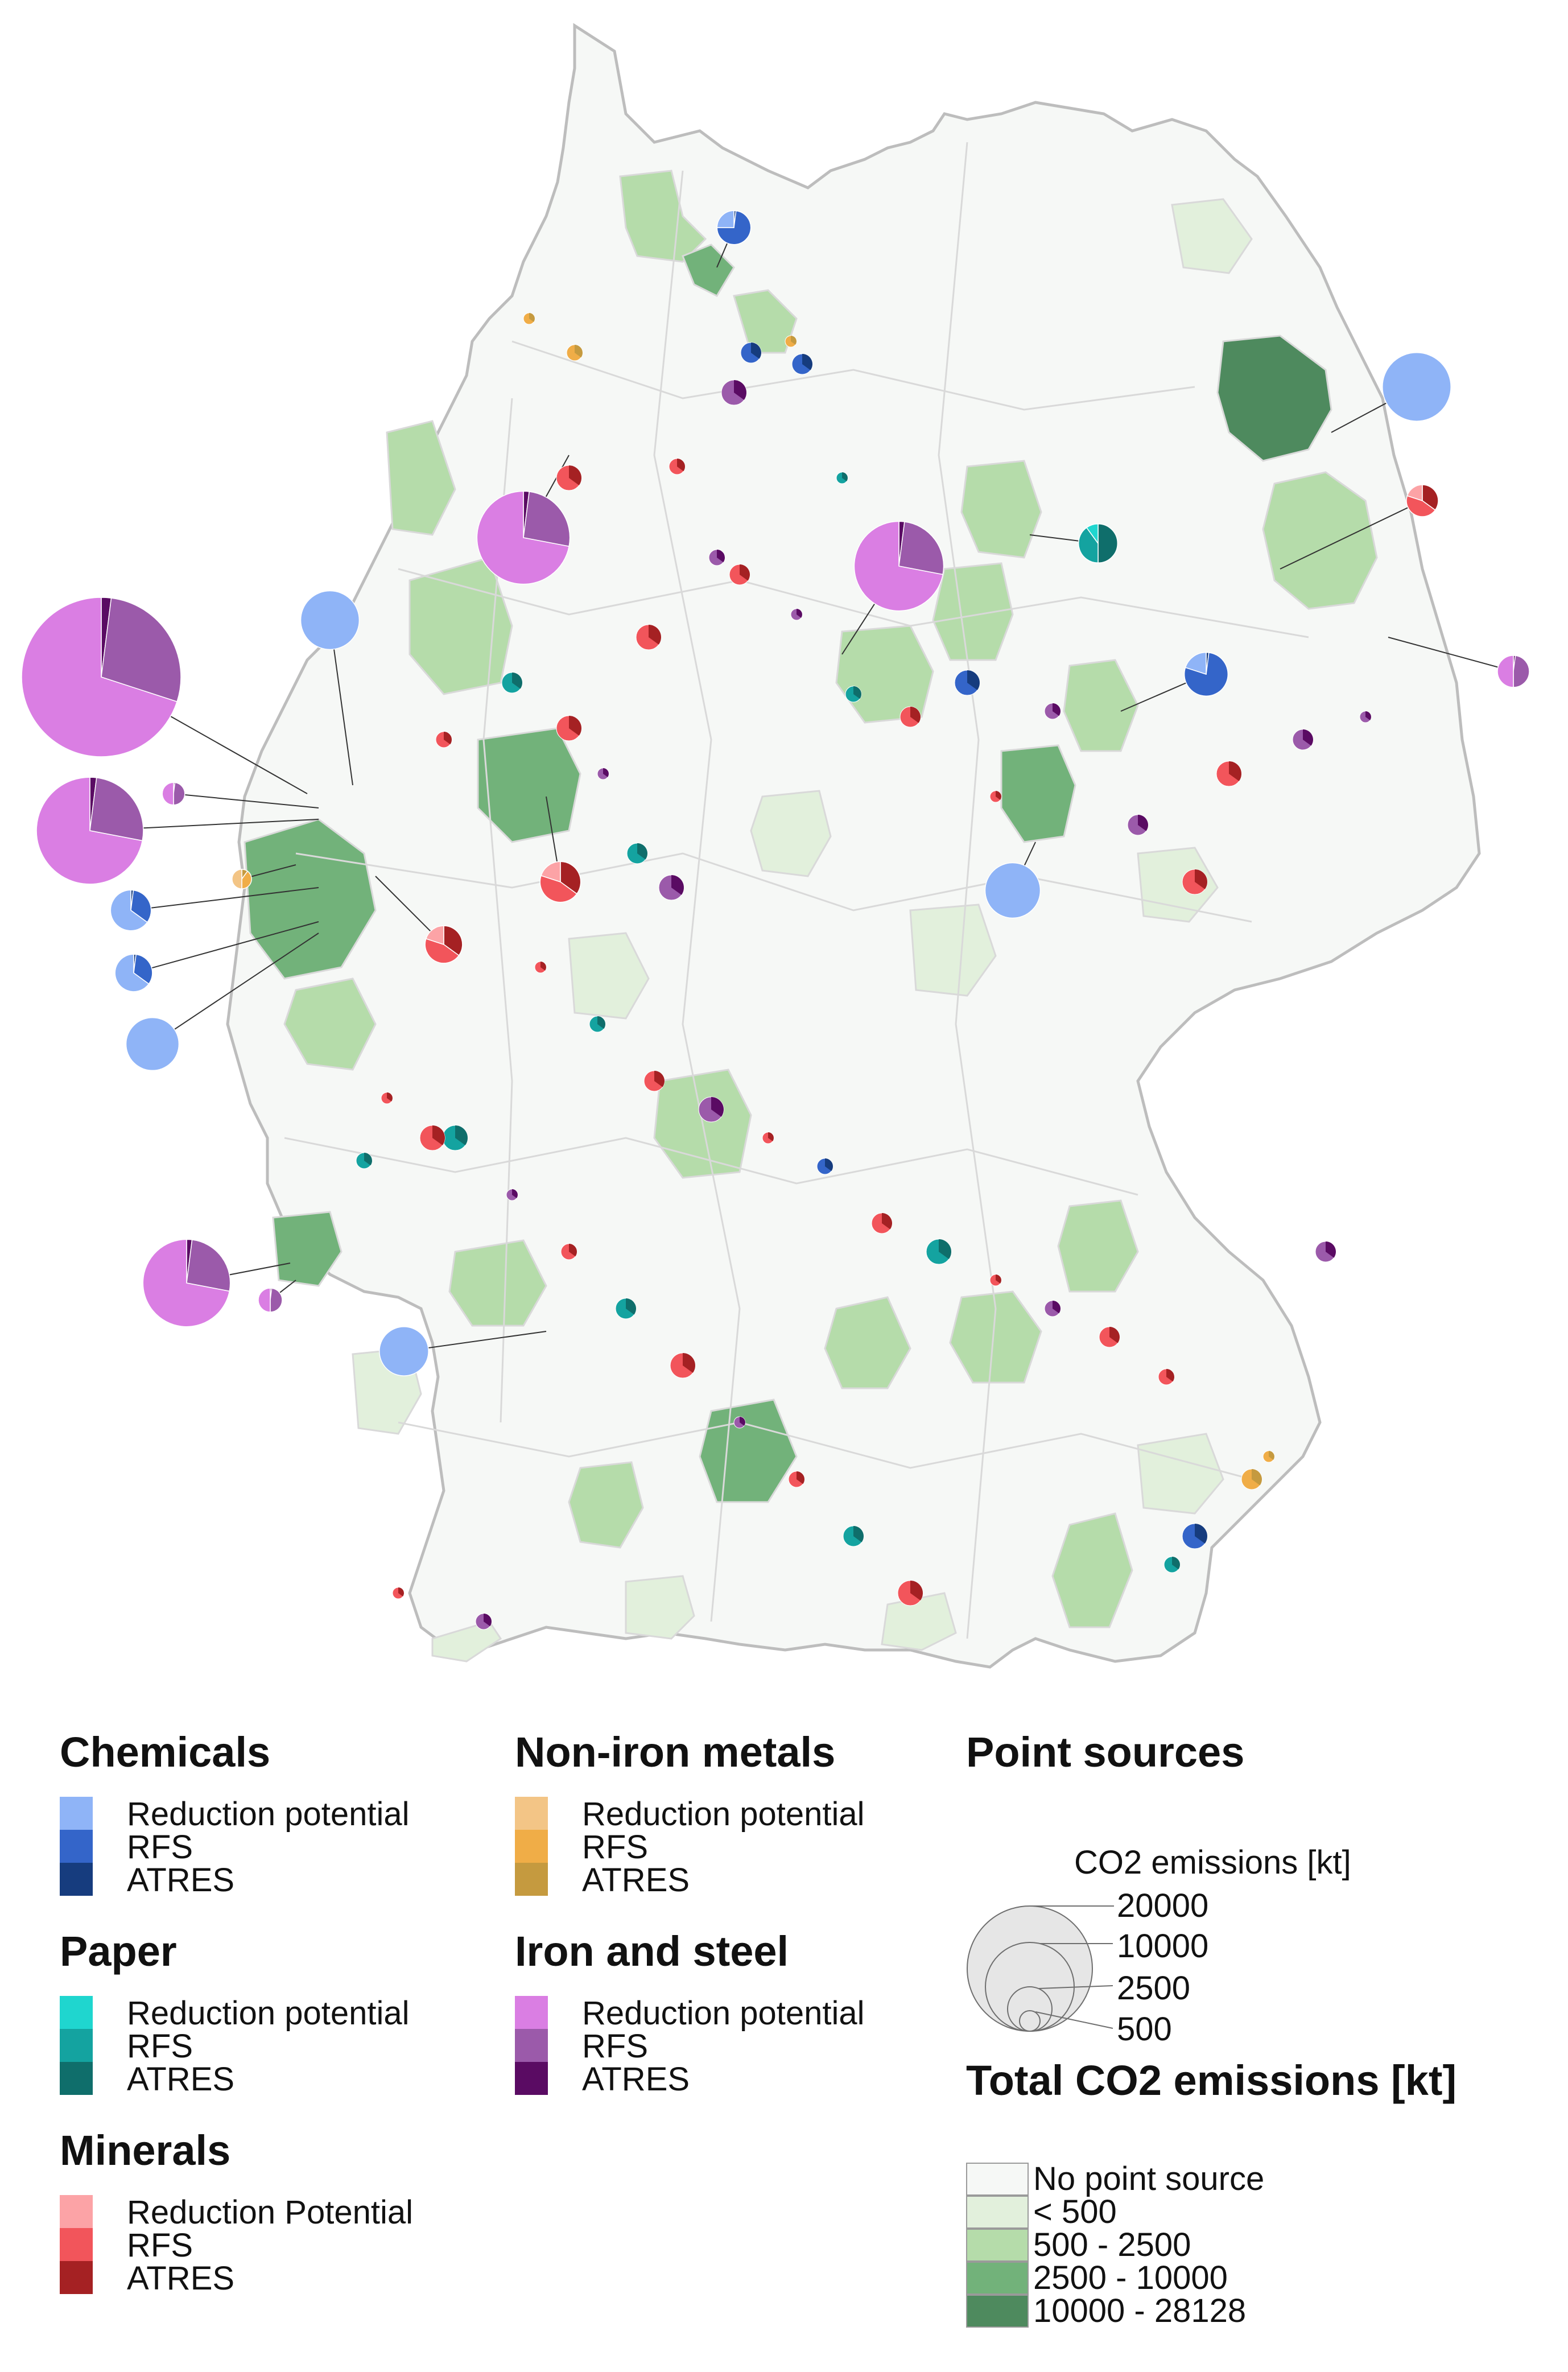 The width and height of the screenshot is (1568, 2372). What do you see at coordinates (532, 2012) in the screenshot?
I see `legend-steel-swatch-reduction` at bounding box center [532, 2012].